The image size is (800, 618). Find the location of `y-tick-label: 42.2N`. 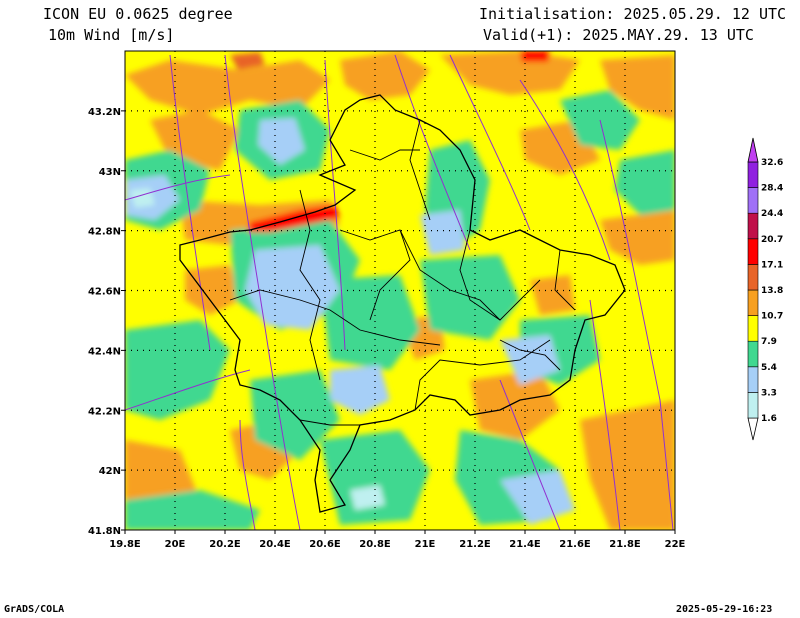

y-tick-label: 42.2N is located at coordinates (104, 411).